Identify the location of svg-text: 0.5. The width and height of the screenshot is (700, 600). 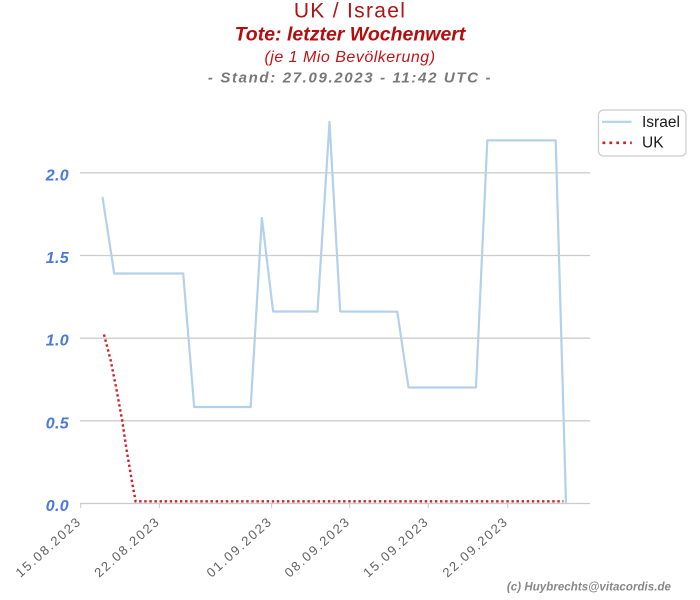
(58, 423).